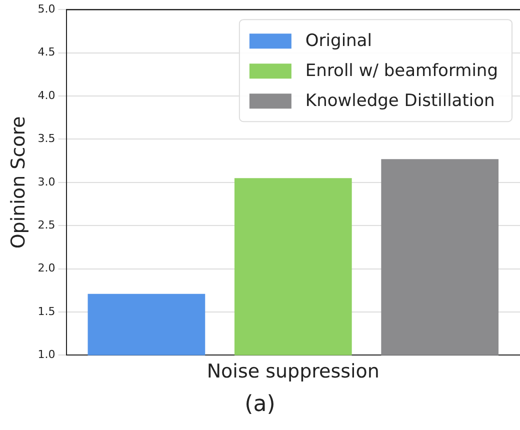 The width and height of the screenshot is (520, 430). I want to click on y-tick-label: 4.5, so click(47, 52).